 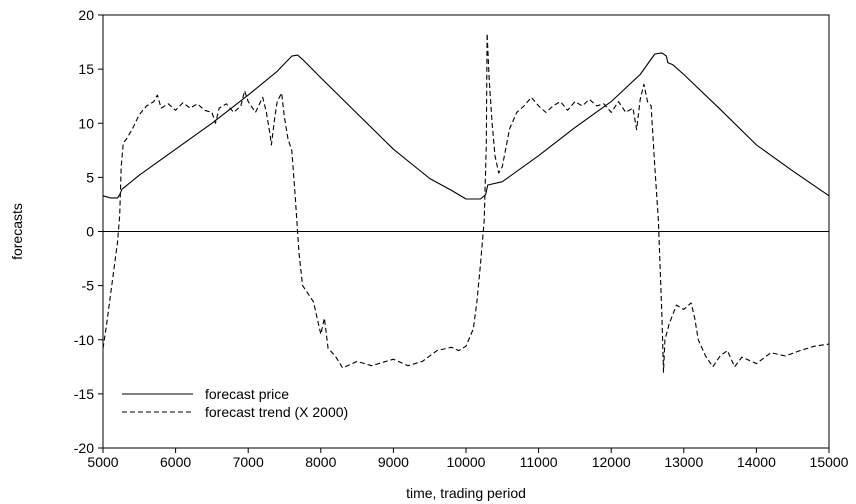 What do you see at coordinates (393, 462) in the screenshot?
I see `x-tick-label: 9000` at bounding box center [393, 462].